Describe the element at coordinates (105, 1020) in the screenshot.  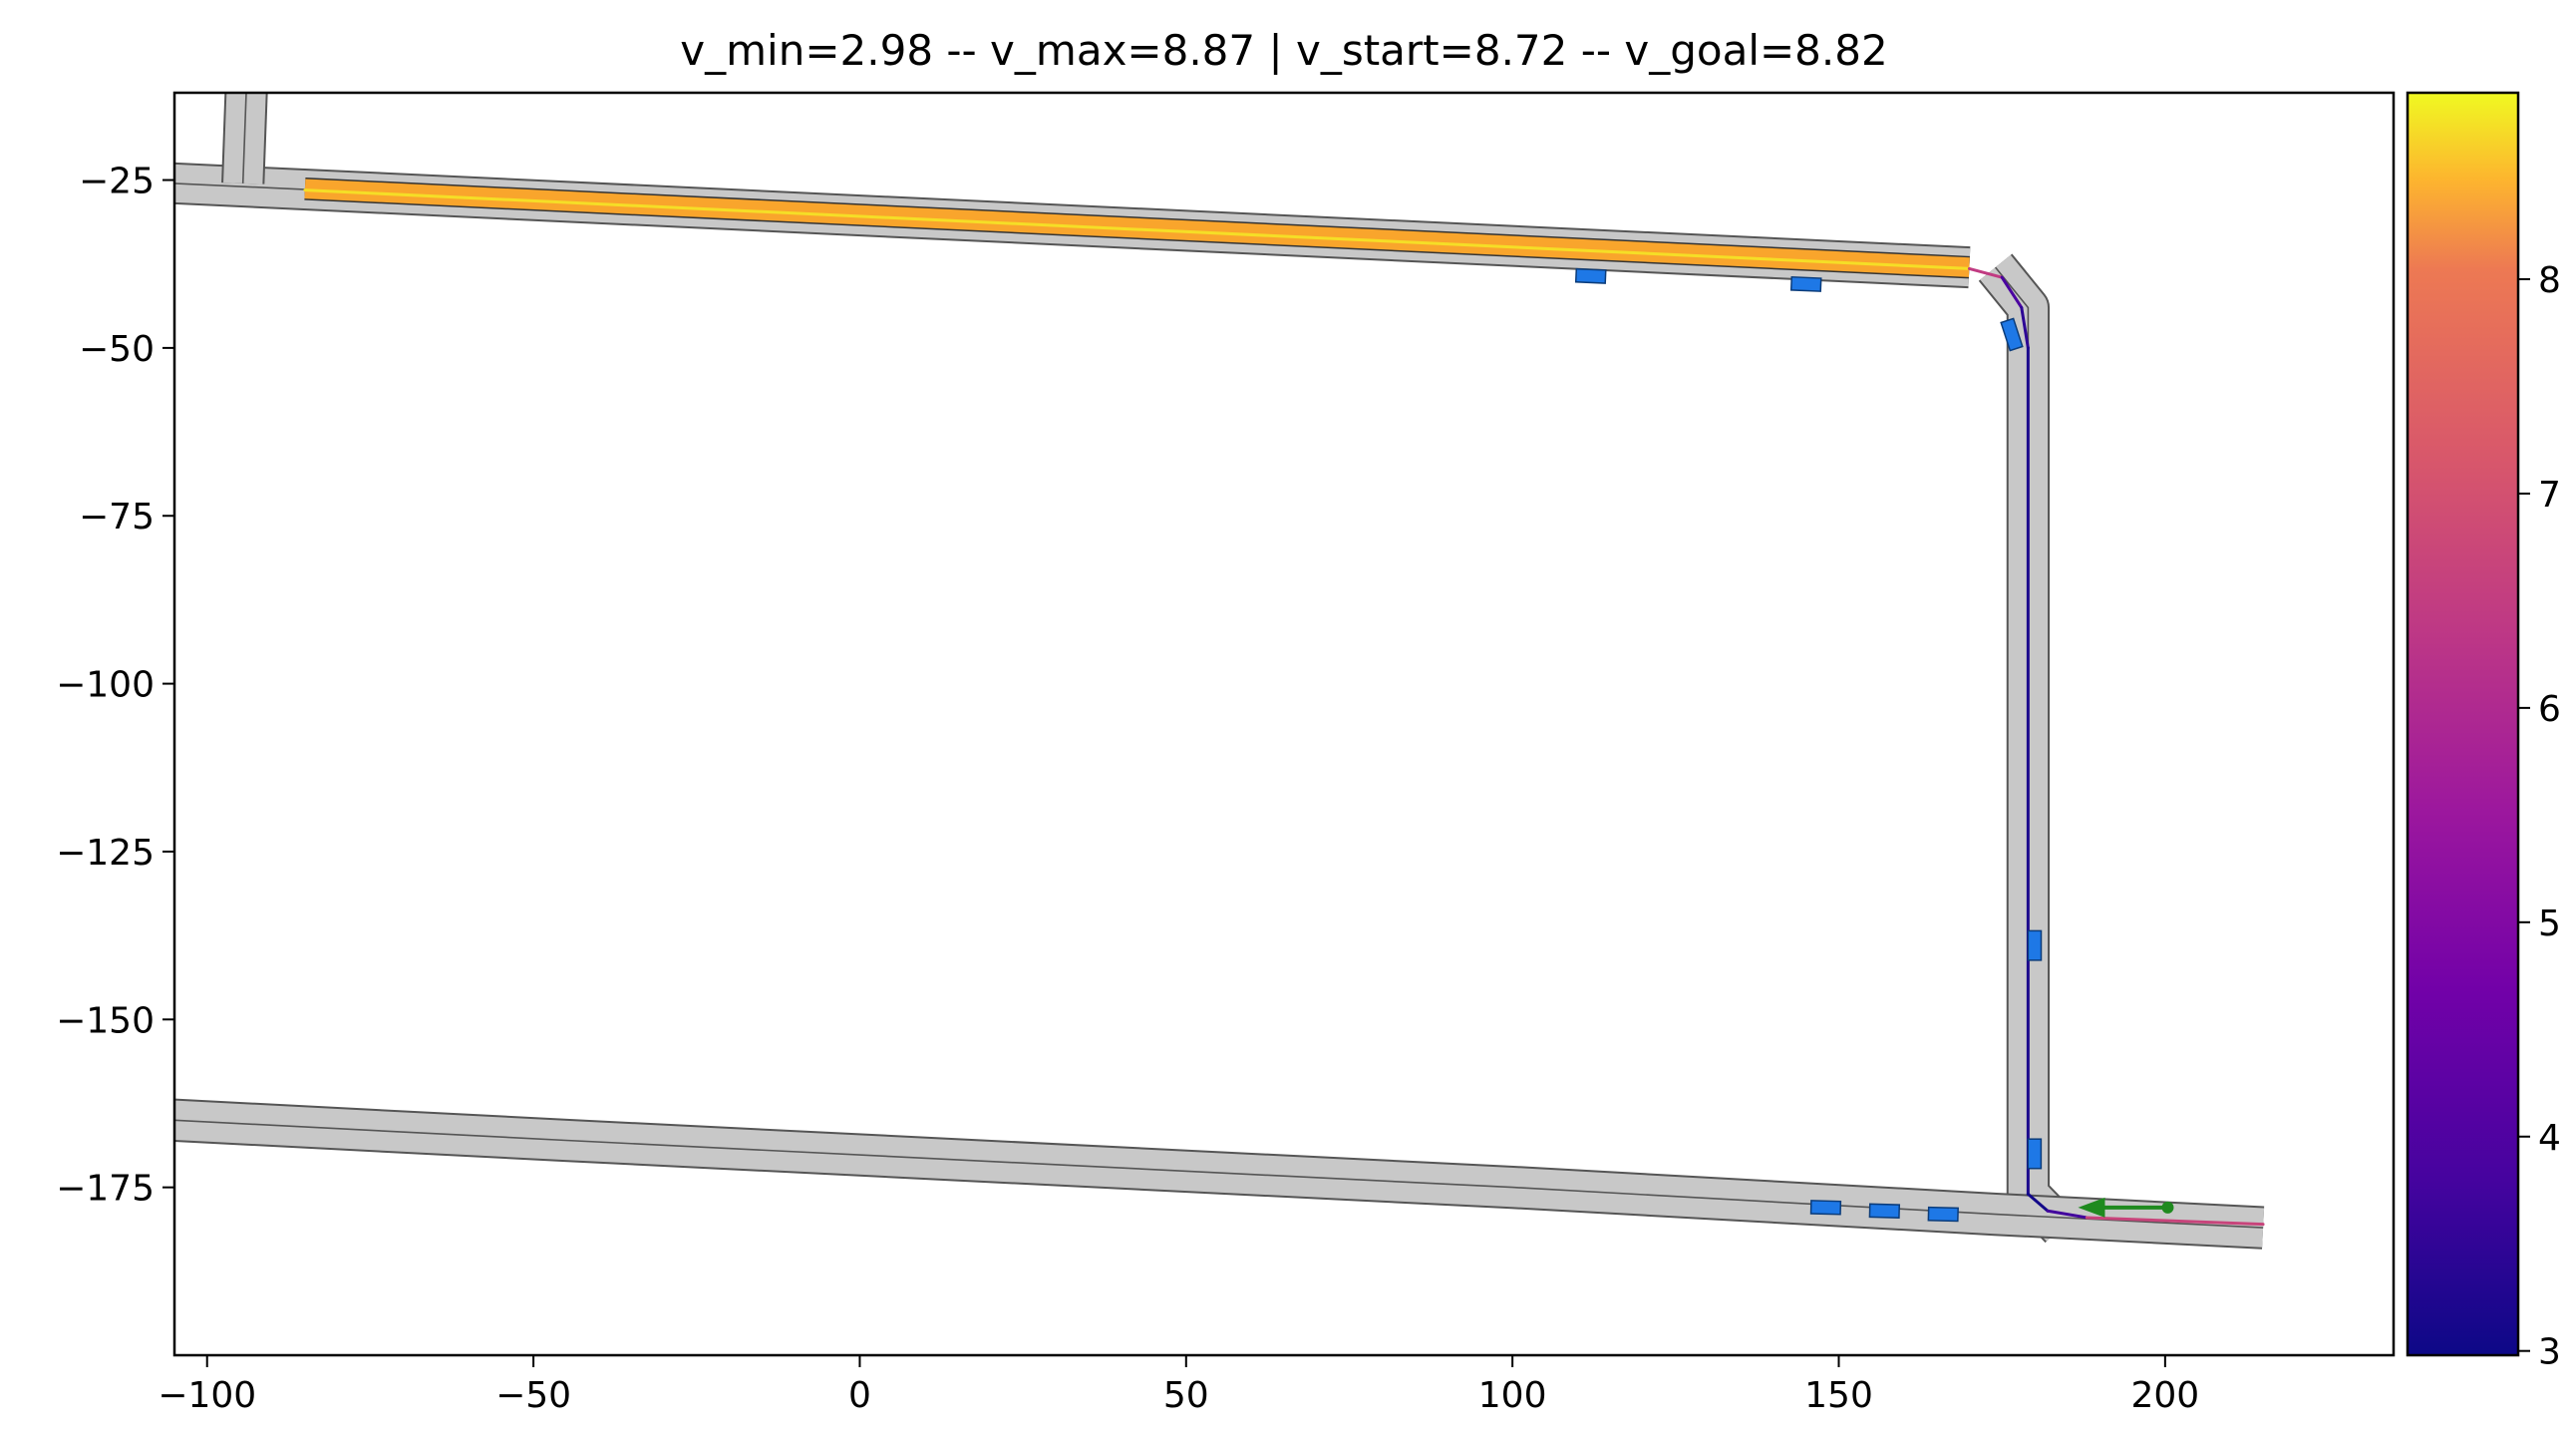
I see `y-tick-label: −150` at that location.